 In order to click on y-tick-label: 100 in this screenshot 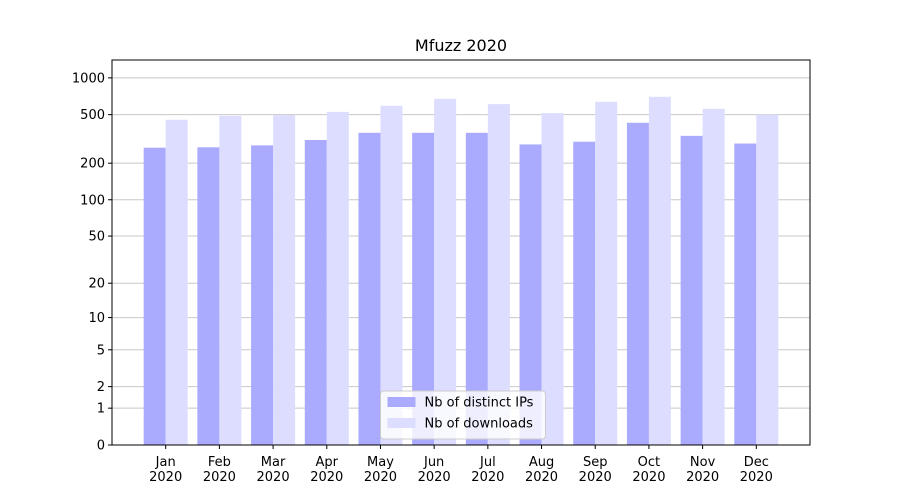, I will do `click(92, 200)`.